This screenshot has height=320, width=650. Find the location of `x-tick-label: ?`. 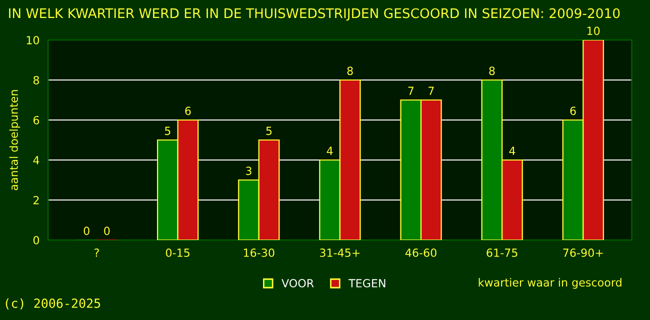

x-tick-label: ? is located at coordinates (96, 252).